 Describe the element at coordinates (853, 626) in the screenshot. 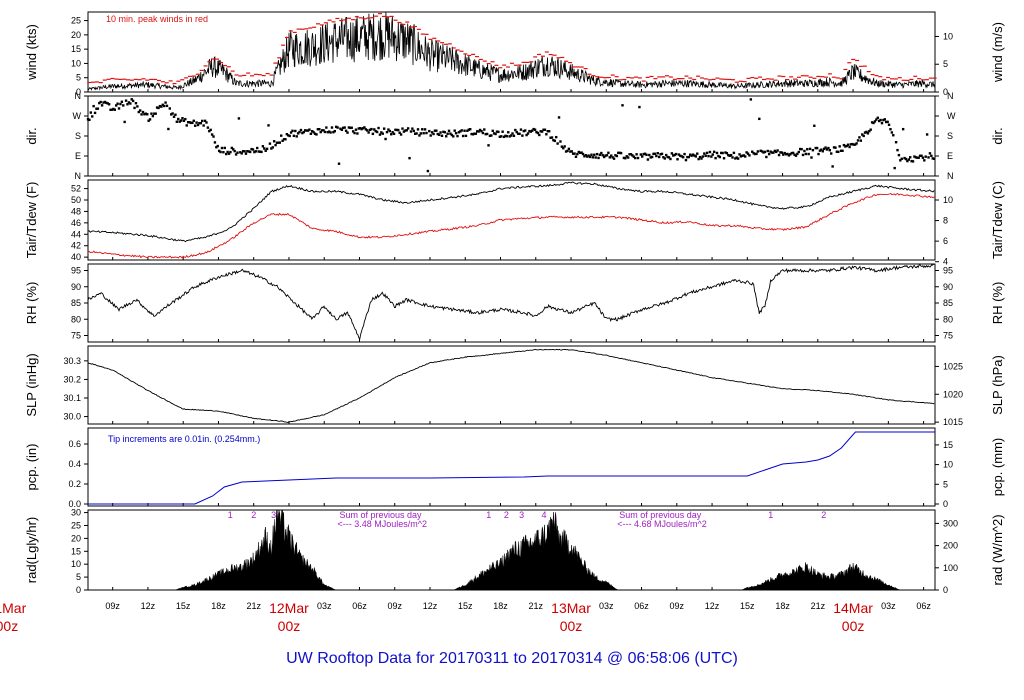

I see `date-label-time: 00z` at that location.